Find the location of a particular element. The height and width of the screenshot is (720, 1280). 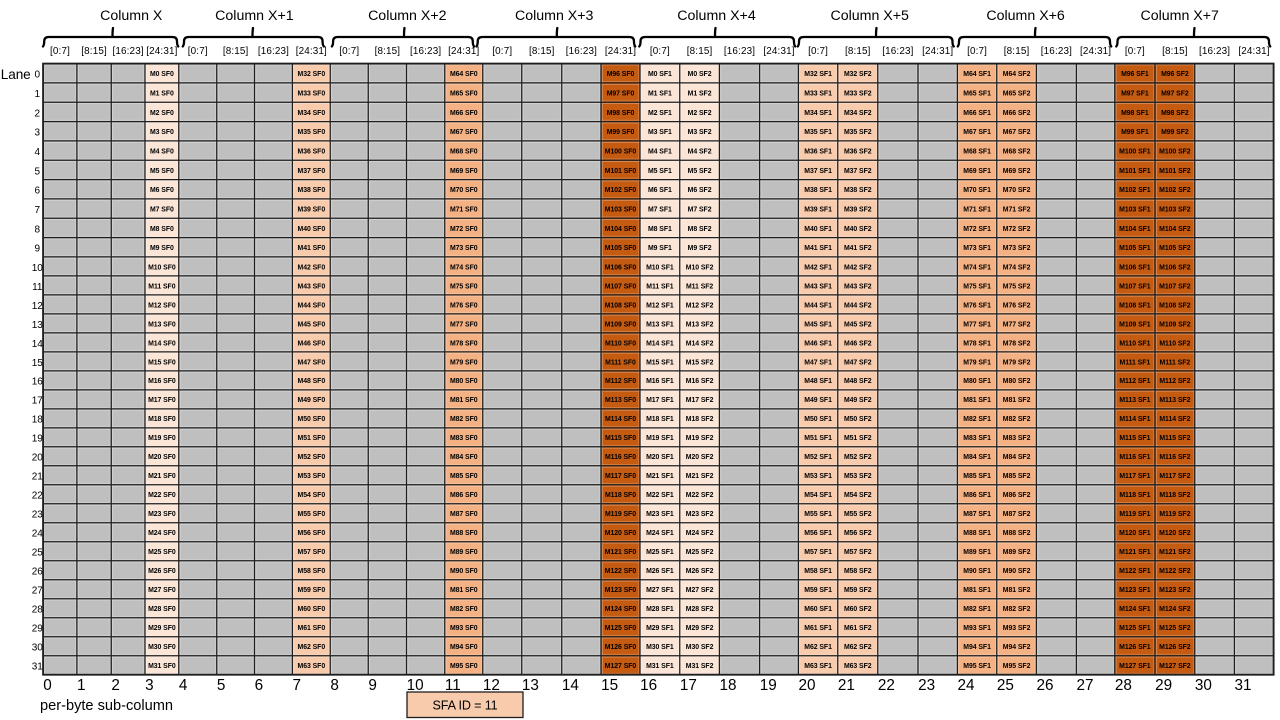

svg-text: M45 SF2 is located at coordinates (858, 324).